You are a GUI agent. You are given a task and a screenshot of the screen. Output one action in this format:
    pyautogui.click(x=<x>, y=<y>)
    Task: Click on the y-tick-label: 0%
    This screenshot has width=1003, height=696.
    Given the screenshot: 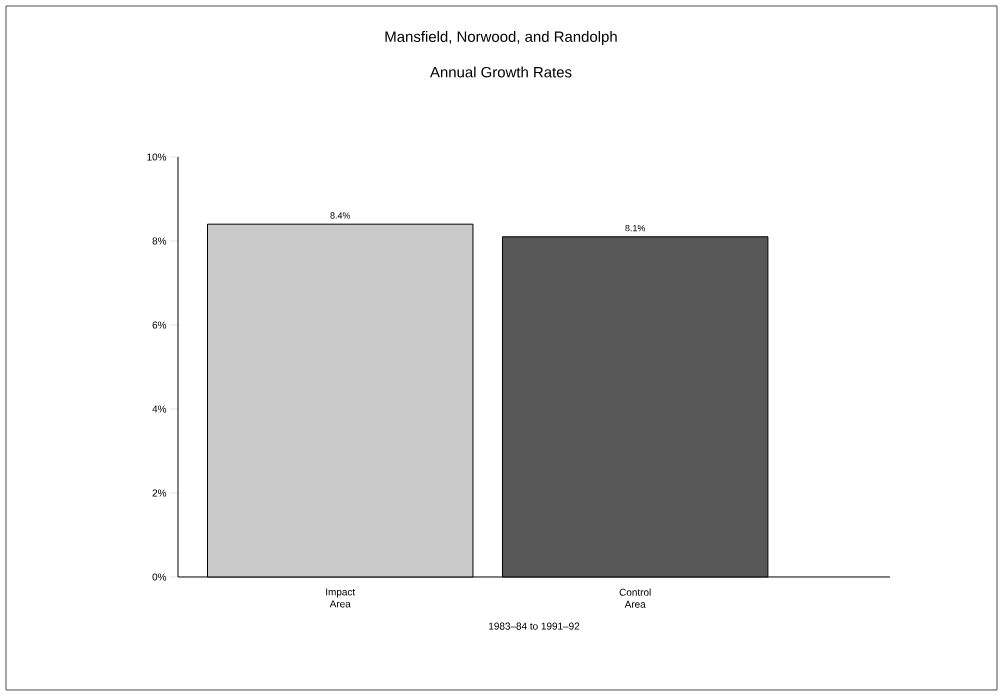 What is the action you would take?
    pyautogui.click(x=159, y=577)
    